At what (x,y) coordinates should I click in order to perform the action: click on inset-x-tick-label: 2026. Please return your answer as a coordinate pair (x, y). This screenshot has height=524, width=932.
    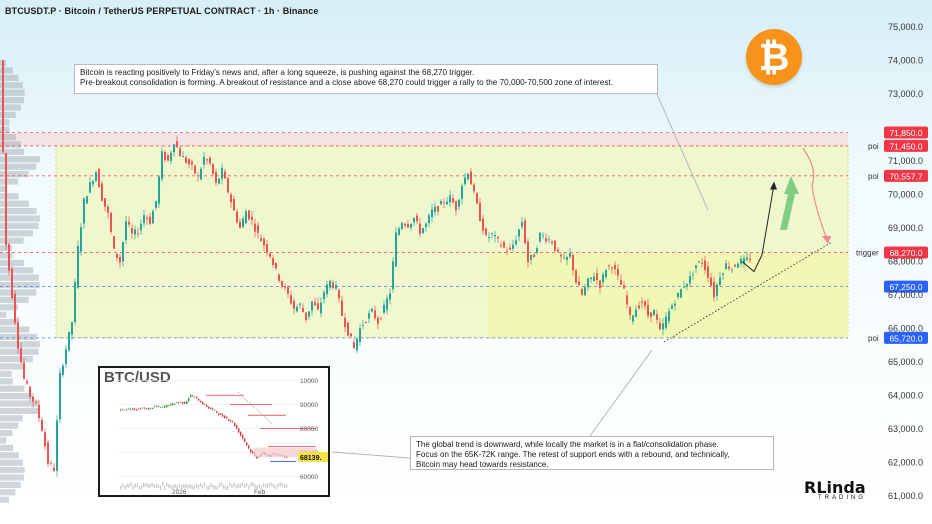
    Looking at the image, I should click on (179, 492).